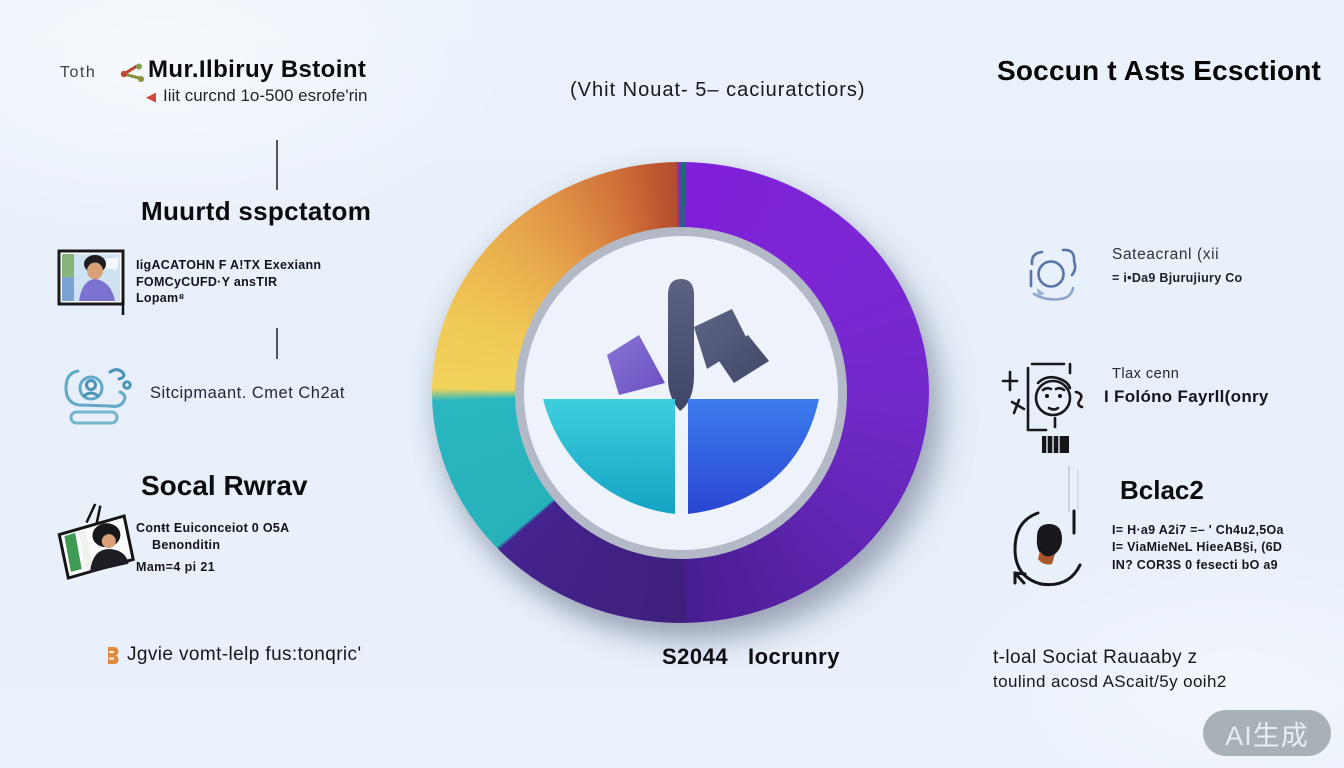  Describe the element at coordinates (680, 396) in the screenshot. I see `brand-logo` at that location.